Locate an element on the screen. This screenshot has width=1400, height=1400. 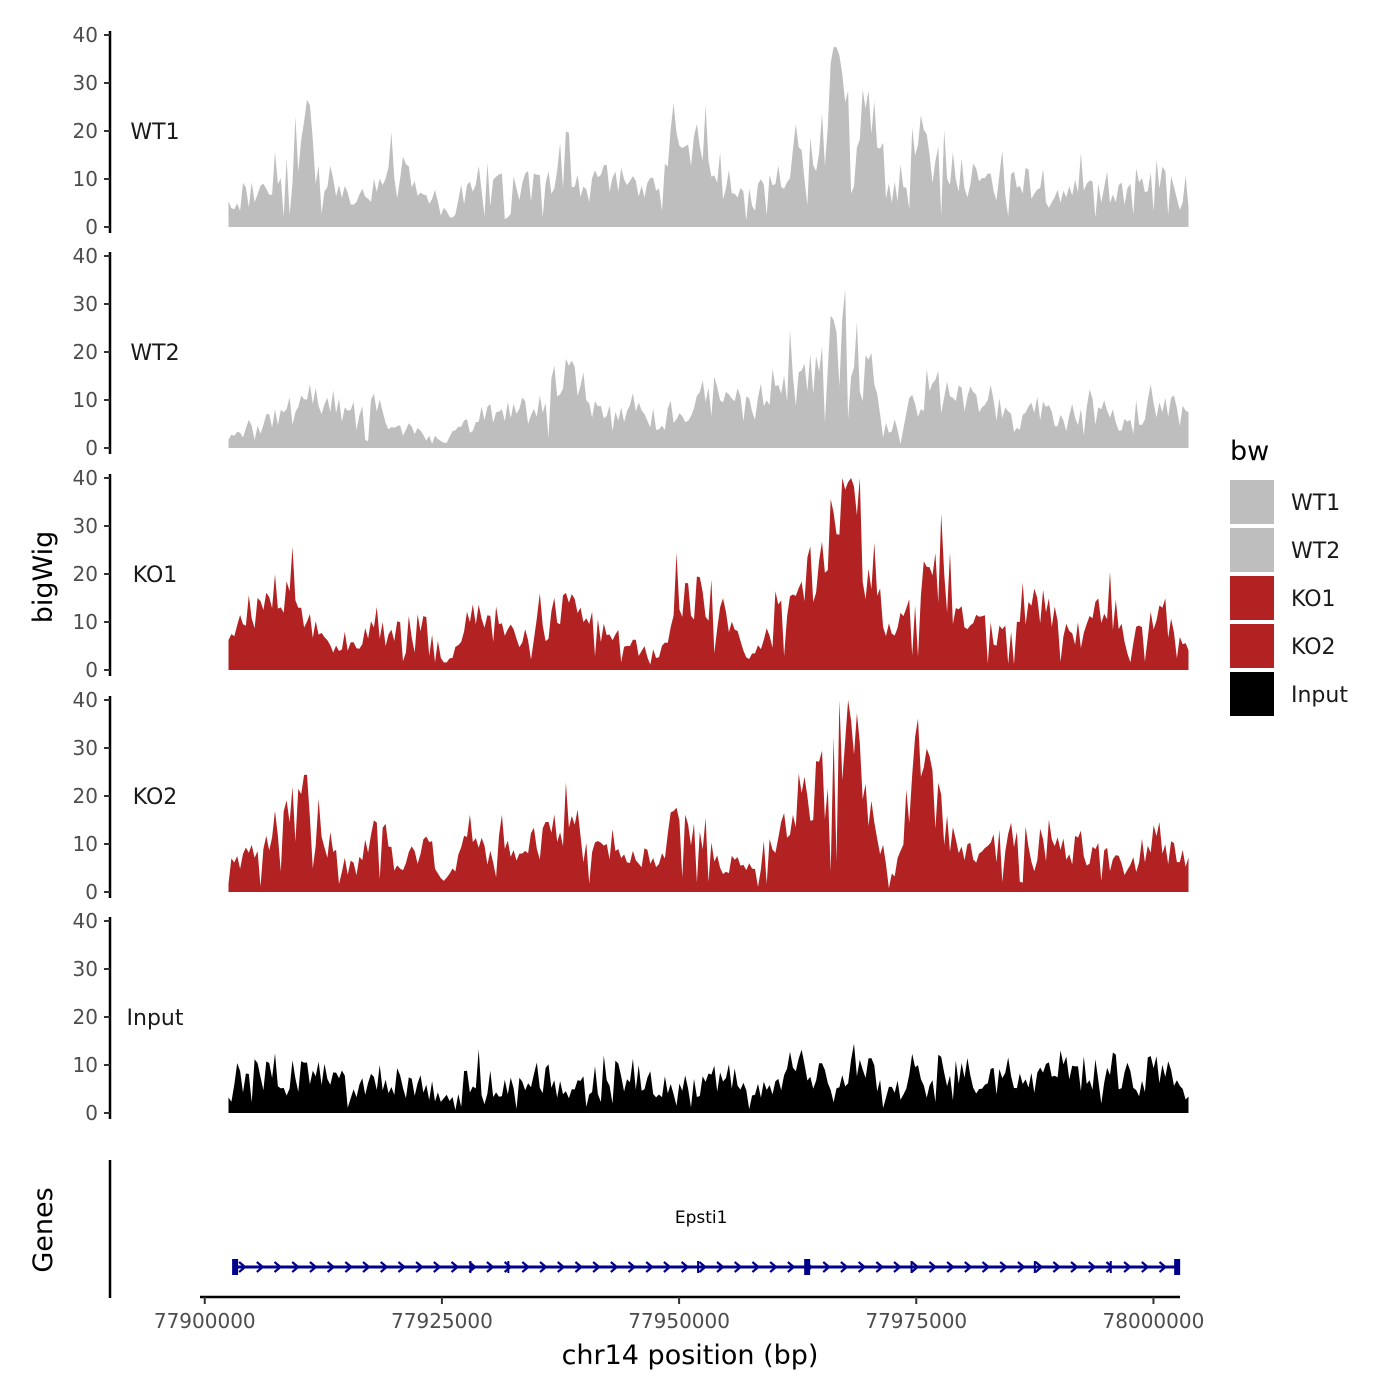
legend-key-wt1 is located at coordinates (1252, 502).